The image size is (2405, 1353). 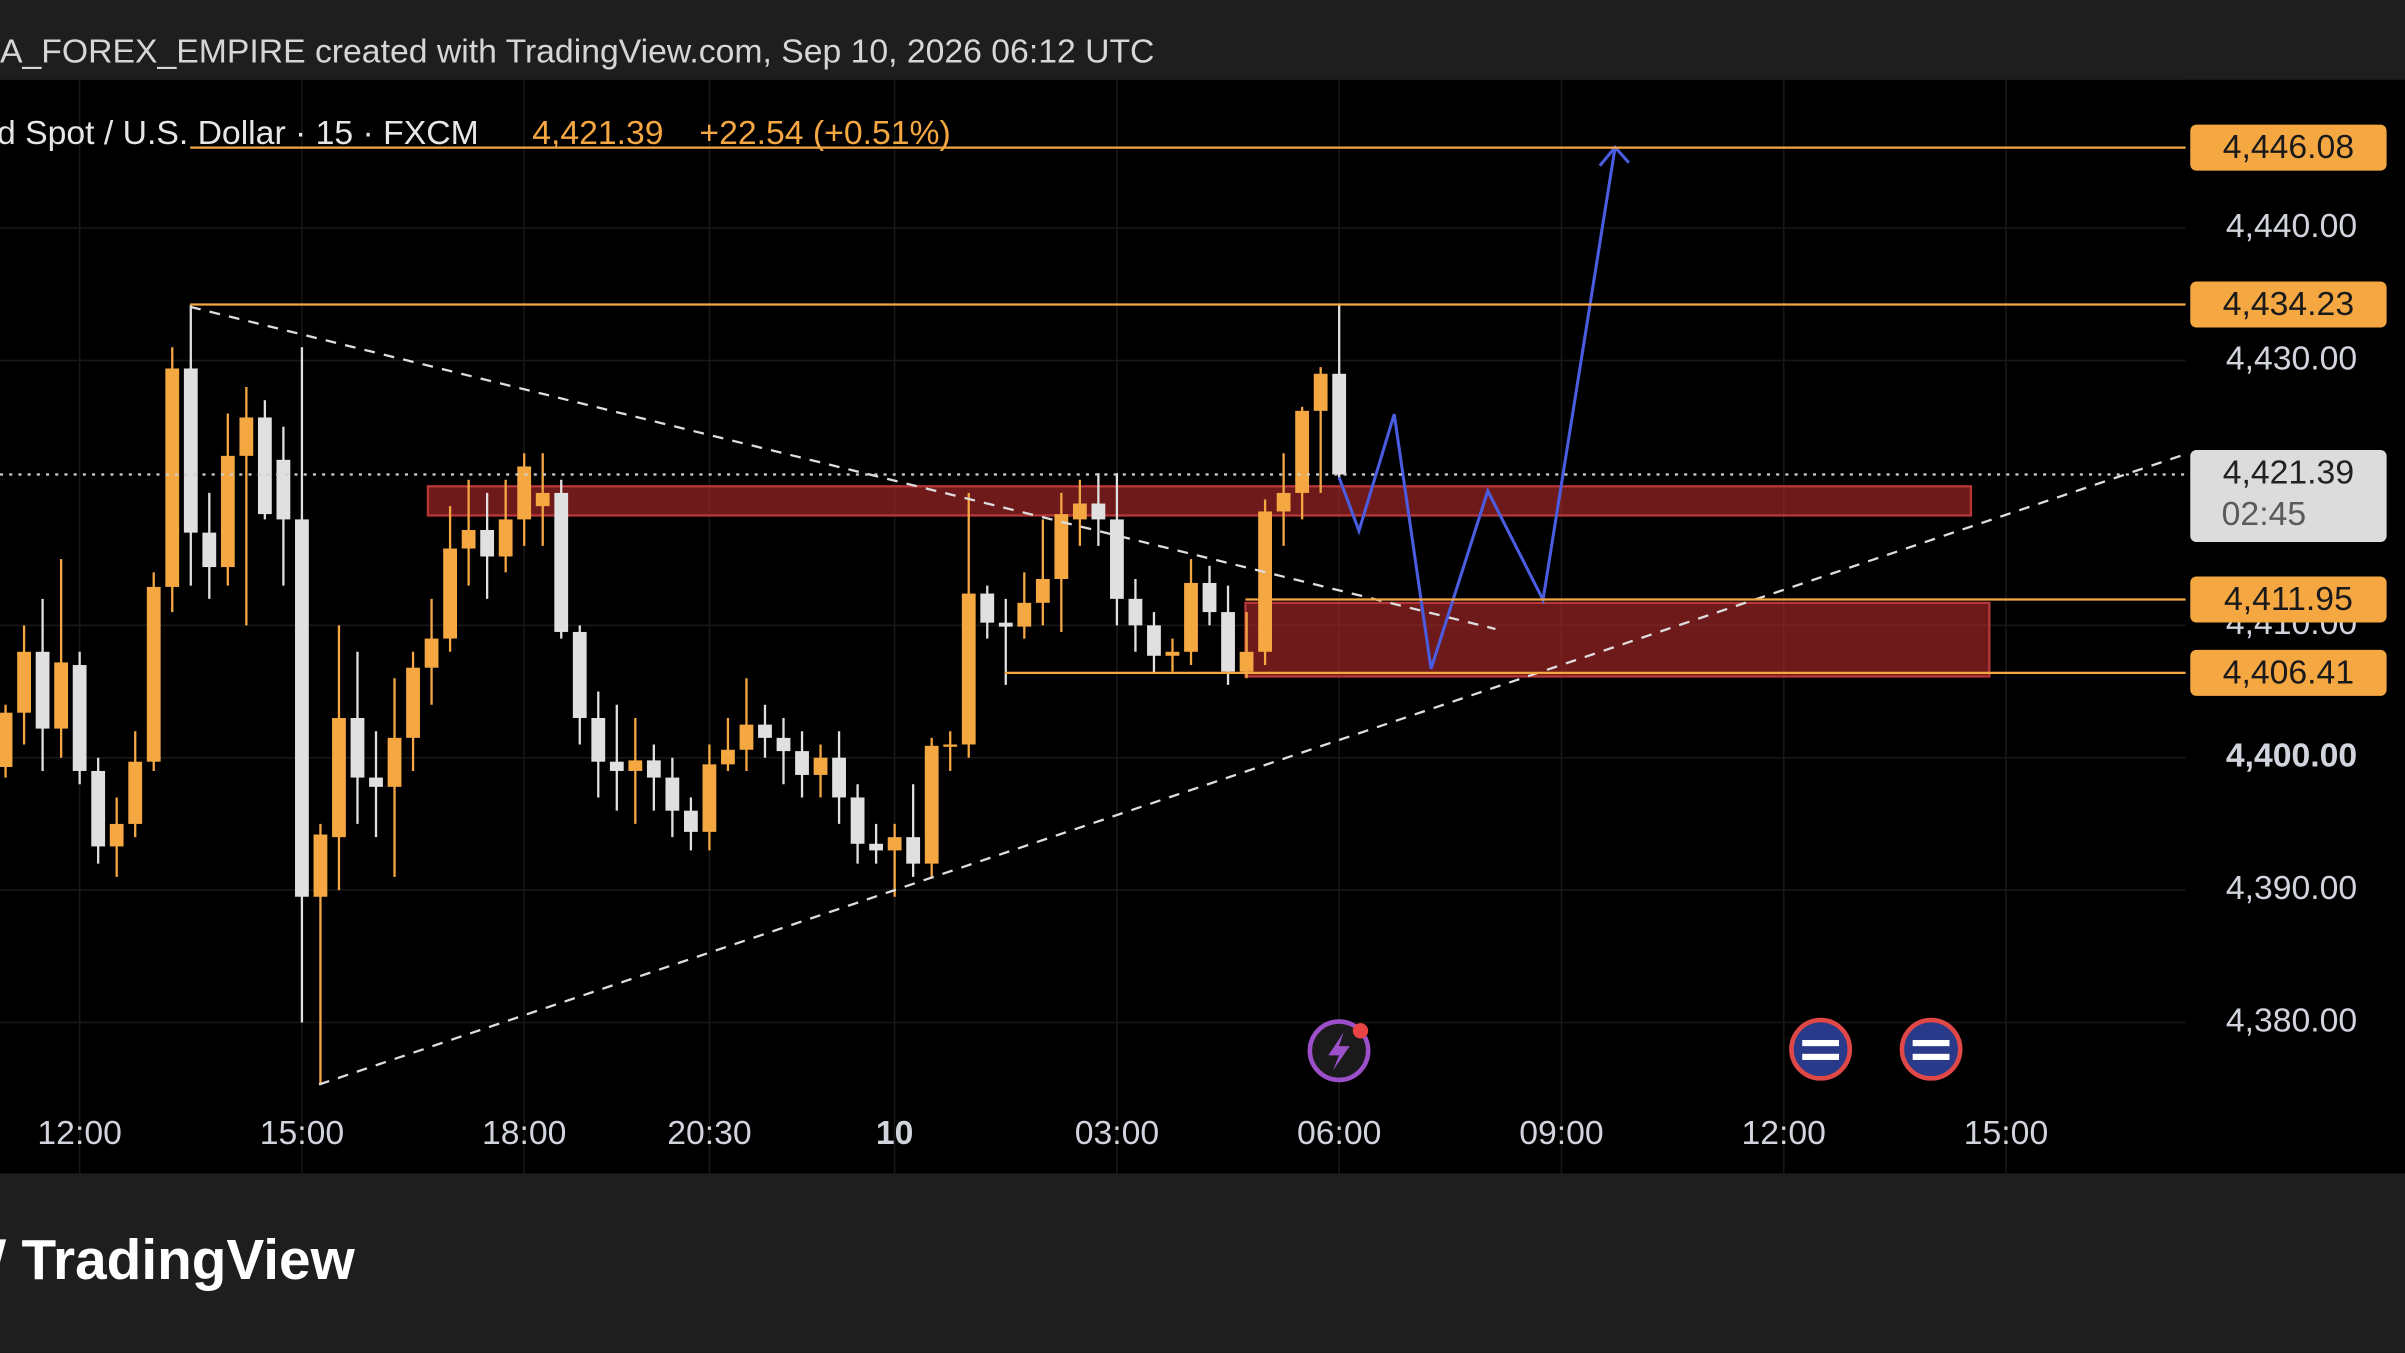 What do you see at coordinates (3, 1251) in the screenshot?
I see `brand-glyph` at bounding box center [3, 1251].